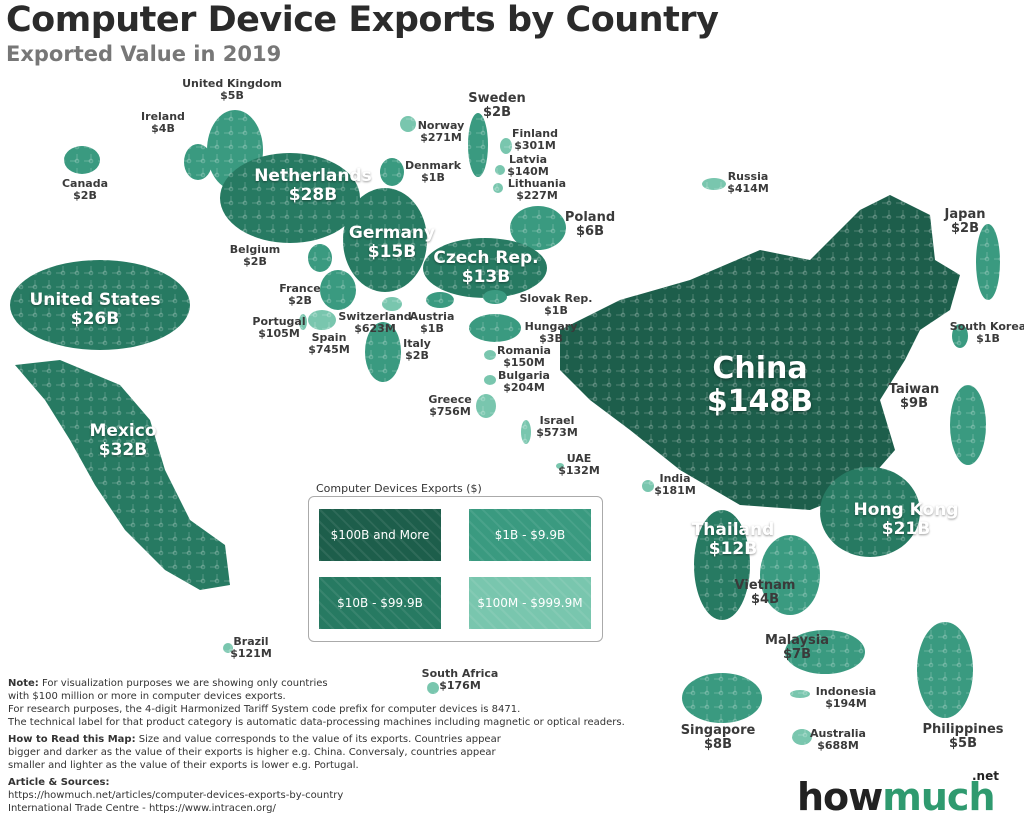  I want to click on country-name: Poland, so click(590, 217).